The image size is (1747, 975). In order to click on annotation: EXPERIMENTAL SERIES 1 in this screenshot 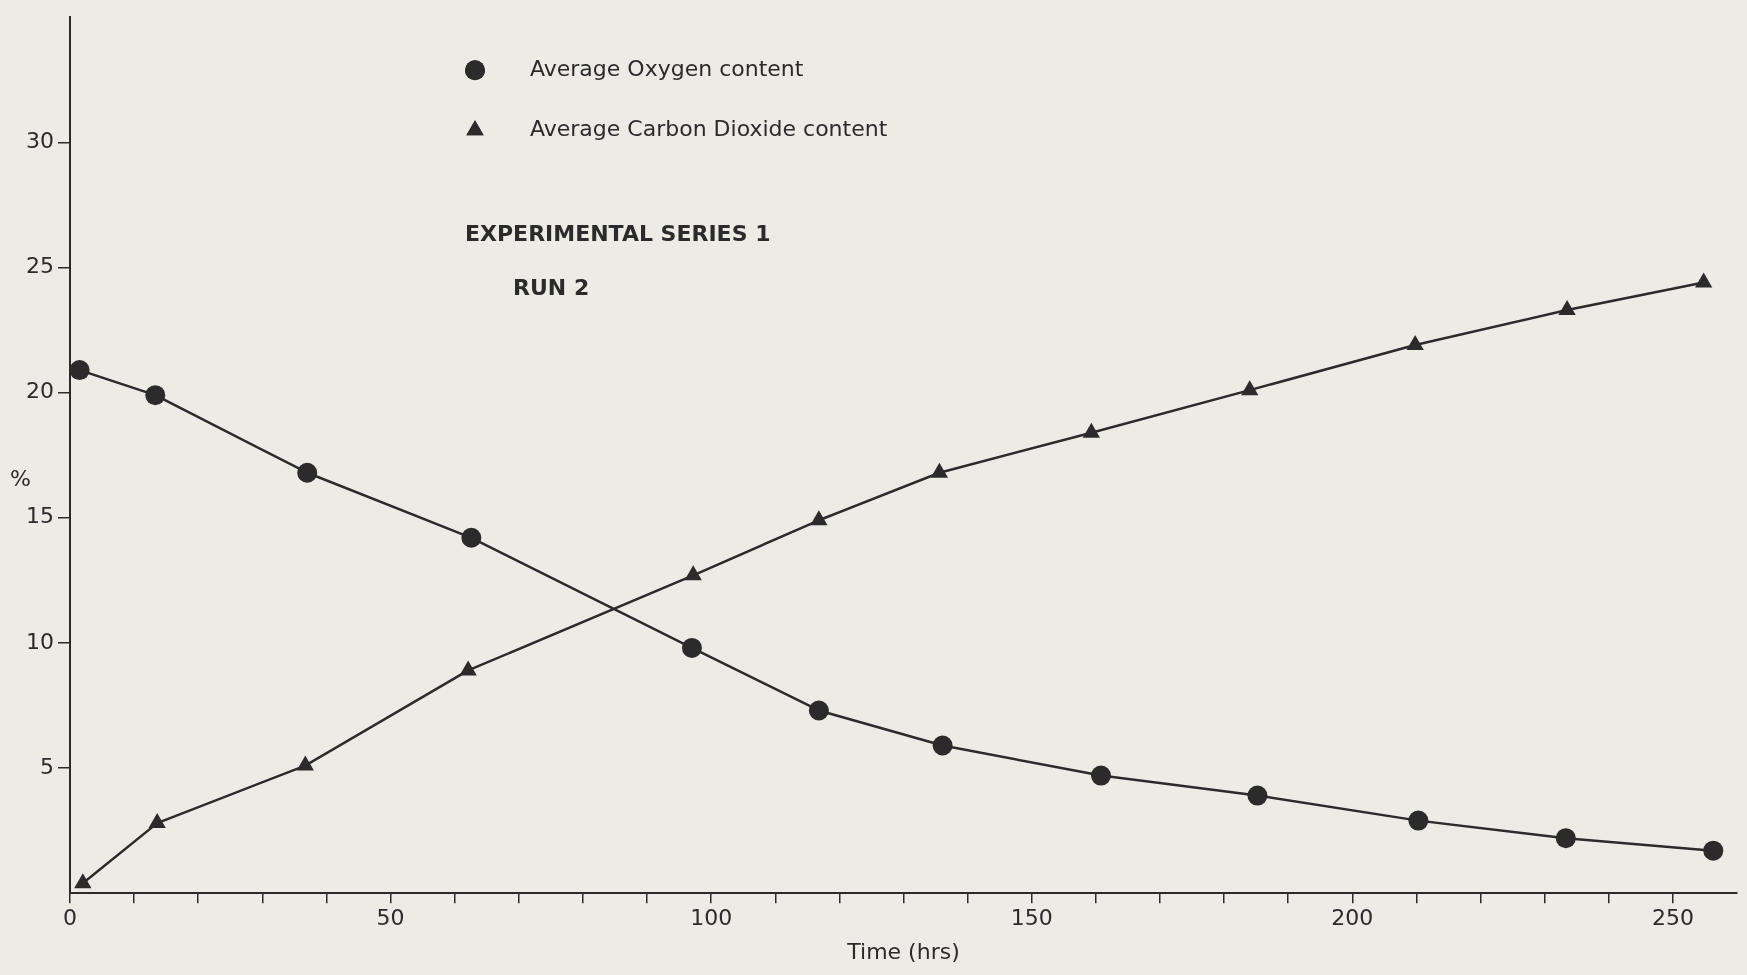, I will do `click(618, 233)`.